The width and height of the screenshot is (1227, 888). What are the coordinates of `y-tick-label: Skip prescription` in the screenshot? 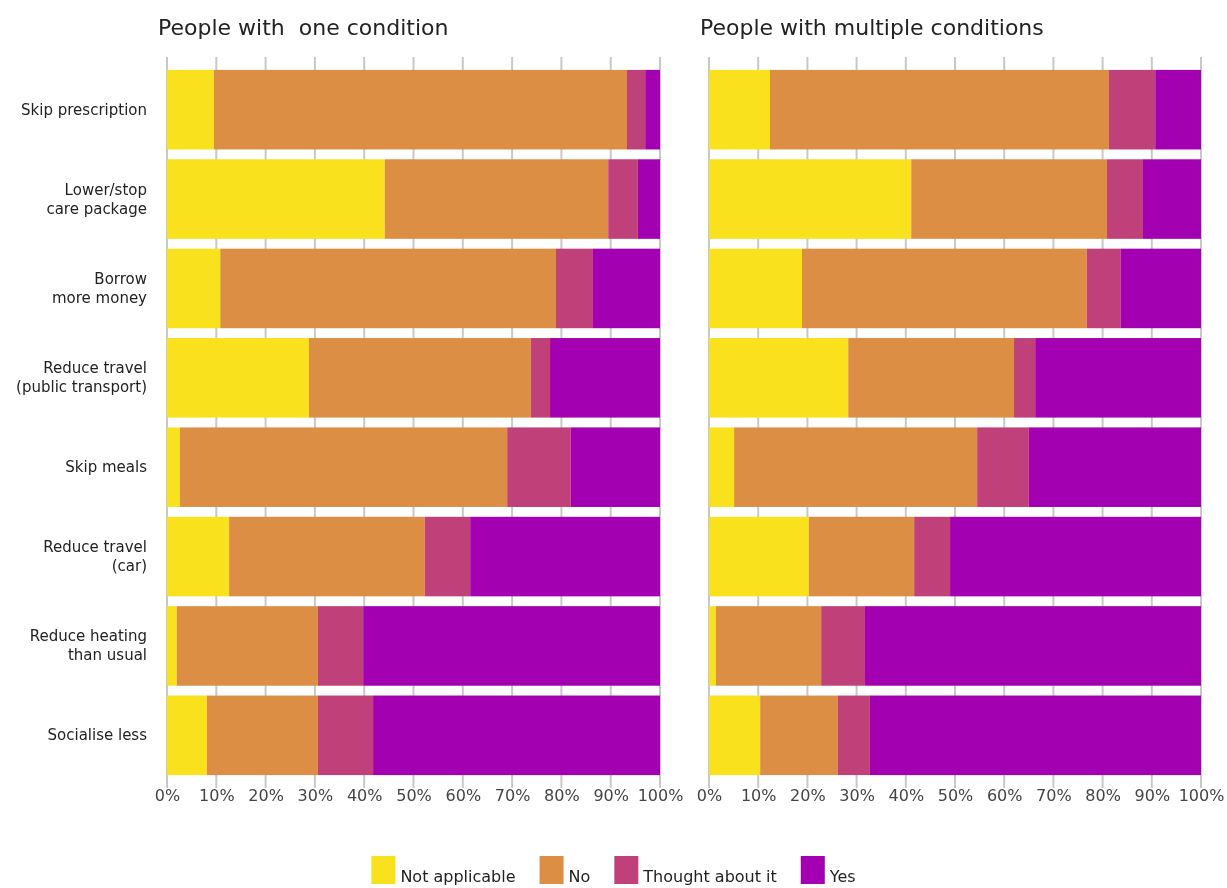 It's located at (84, 109).